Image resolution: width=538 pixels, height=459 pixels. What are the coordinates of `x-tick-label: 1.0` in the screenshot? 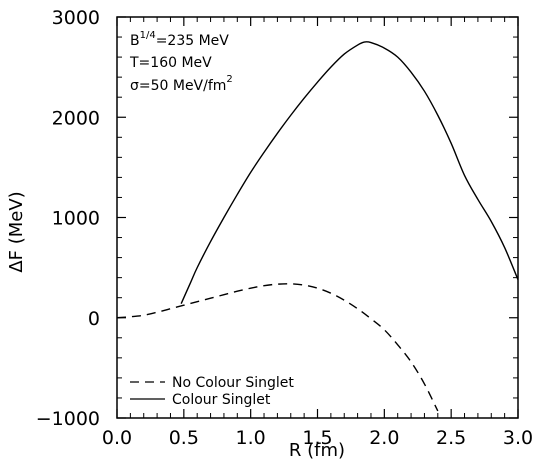 It's located at (251, 438).